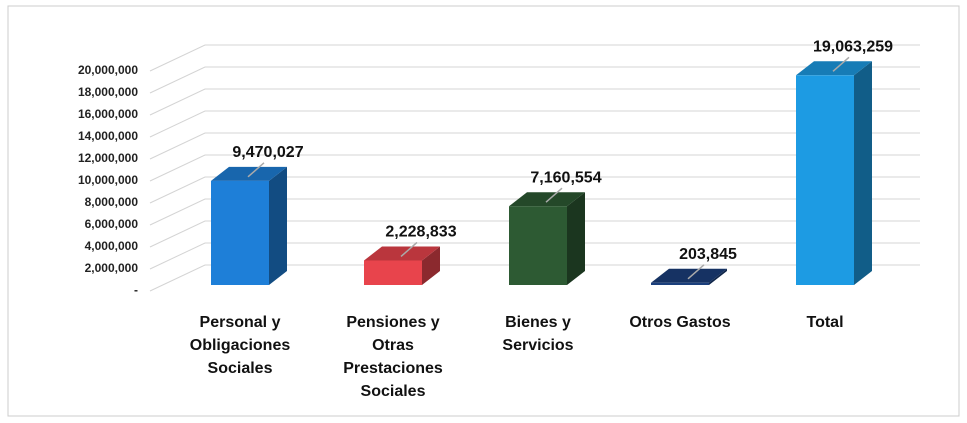 The height and width of the screenshot is (423, 967). I want to click on x-tick-label: Bienes y Servicios, so click(538, 334).